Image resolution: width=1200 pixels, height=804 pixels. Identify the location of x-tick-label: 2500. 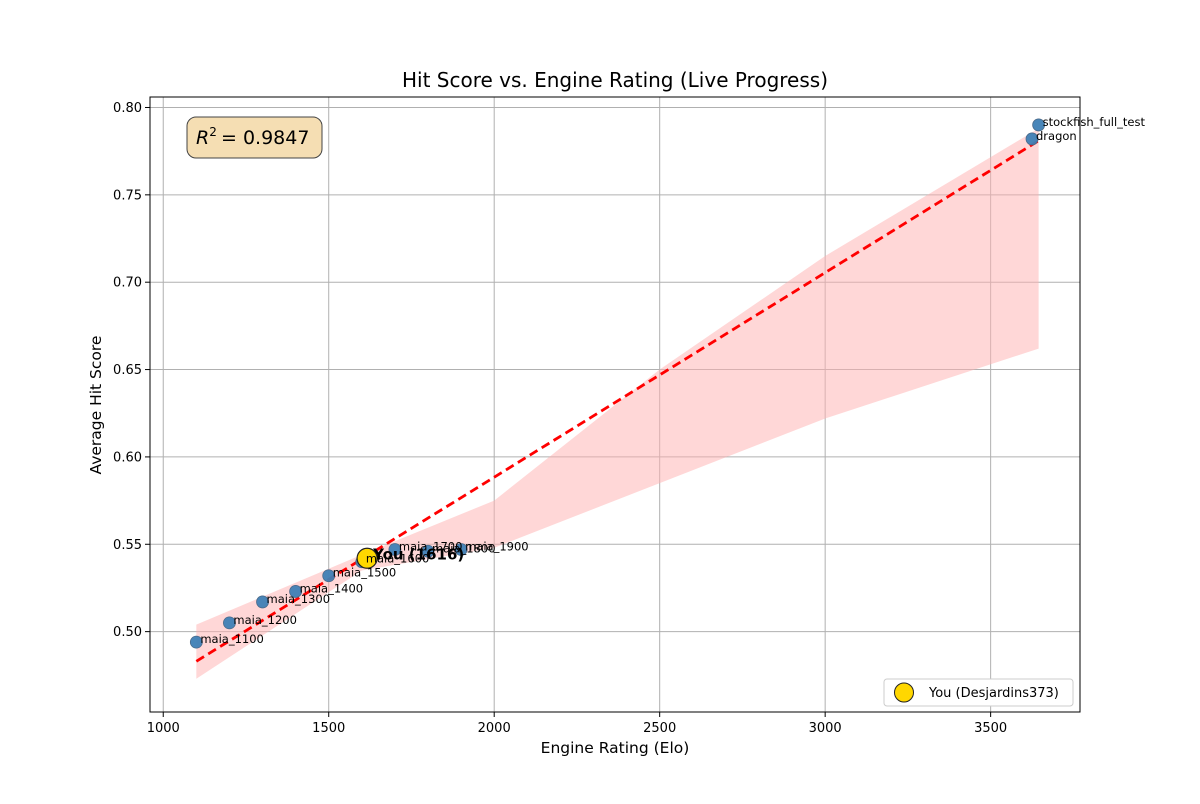
(659, 728).